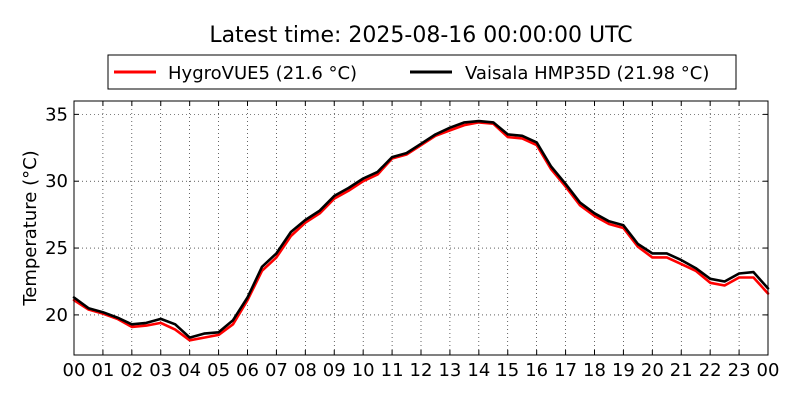  I want to click on x-tick-label: 15, so click(507, 370).